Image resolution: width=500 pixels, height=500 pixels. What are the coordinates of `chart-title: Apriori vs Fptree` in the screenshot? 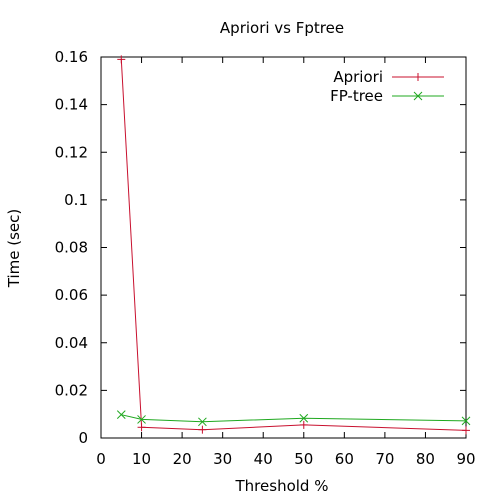 It's located at (282, 28).